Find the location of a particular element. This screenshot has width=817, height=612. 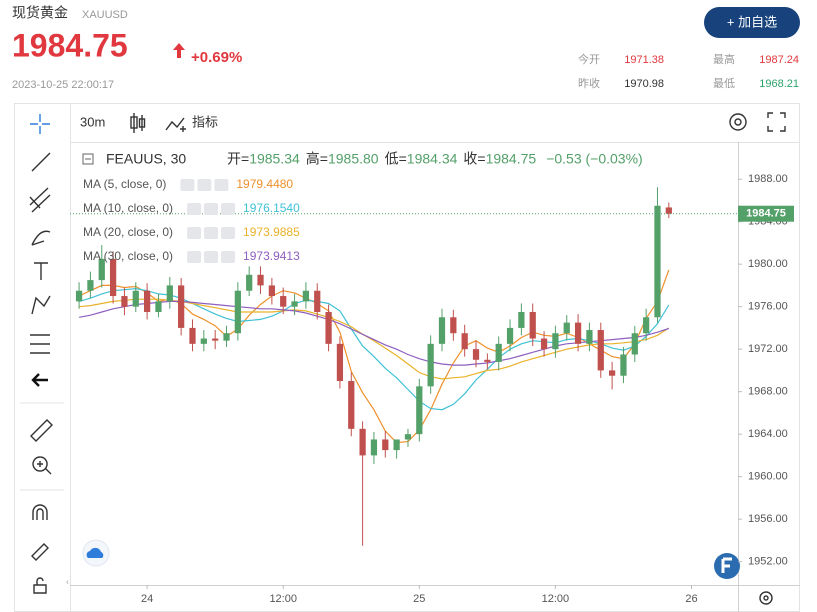

timestamp: 2023-10-25 22:00:17 is located at coordinates (63, 85).